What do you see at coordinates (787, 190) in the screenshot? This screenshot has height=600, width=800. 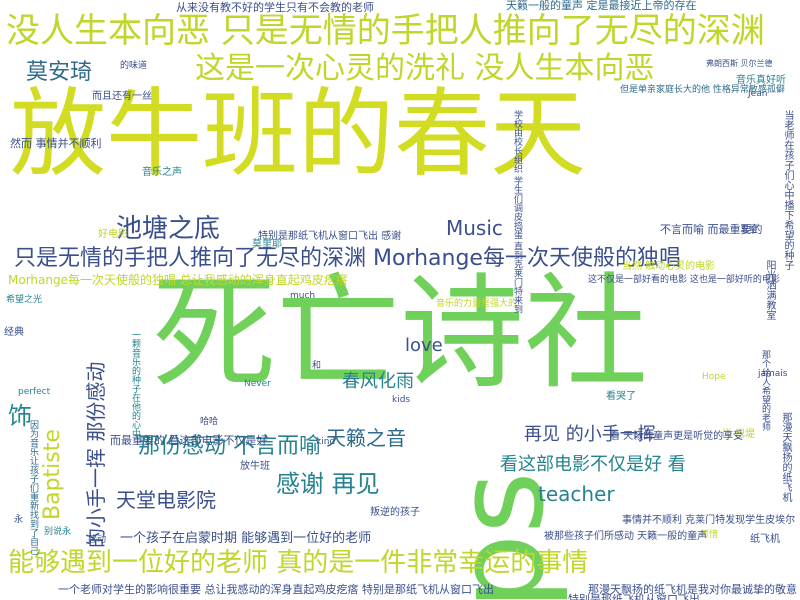 I see `word-vertical-4: 当老师在孩子们心中播下希望的种子` at bounding box center [787, 190].